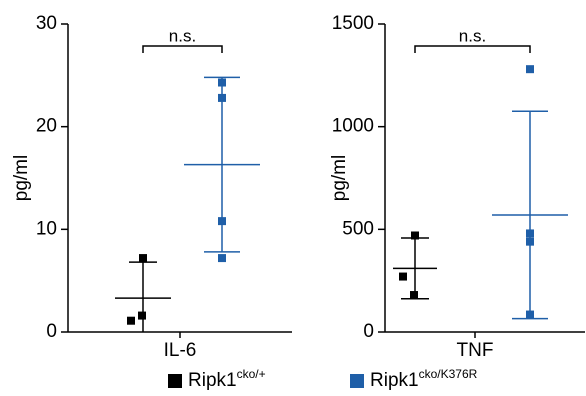 This screenshot has width=586, height=396. What do you see at coordinates (251, 374) in the screenshot?
I see `legend-superscript: cko/+` at bounding box center [251, 374].